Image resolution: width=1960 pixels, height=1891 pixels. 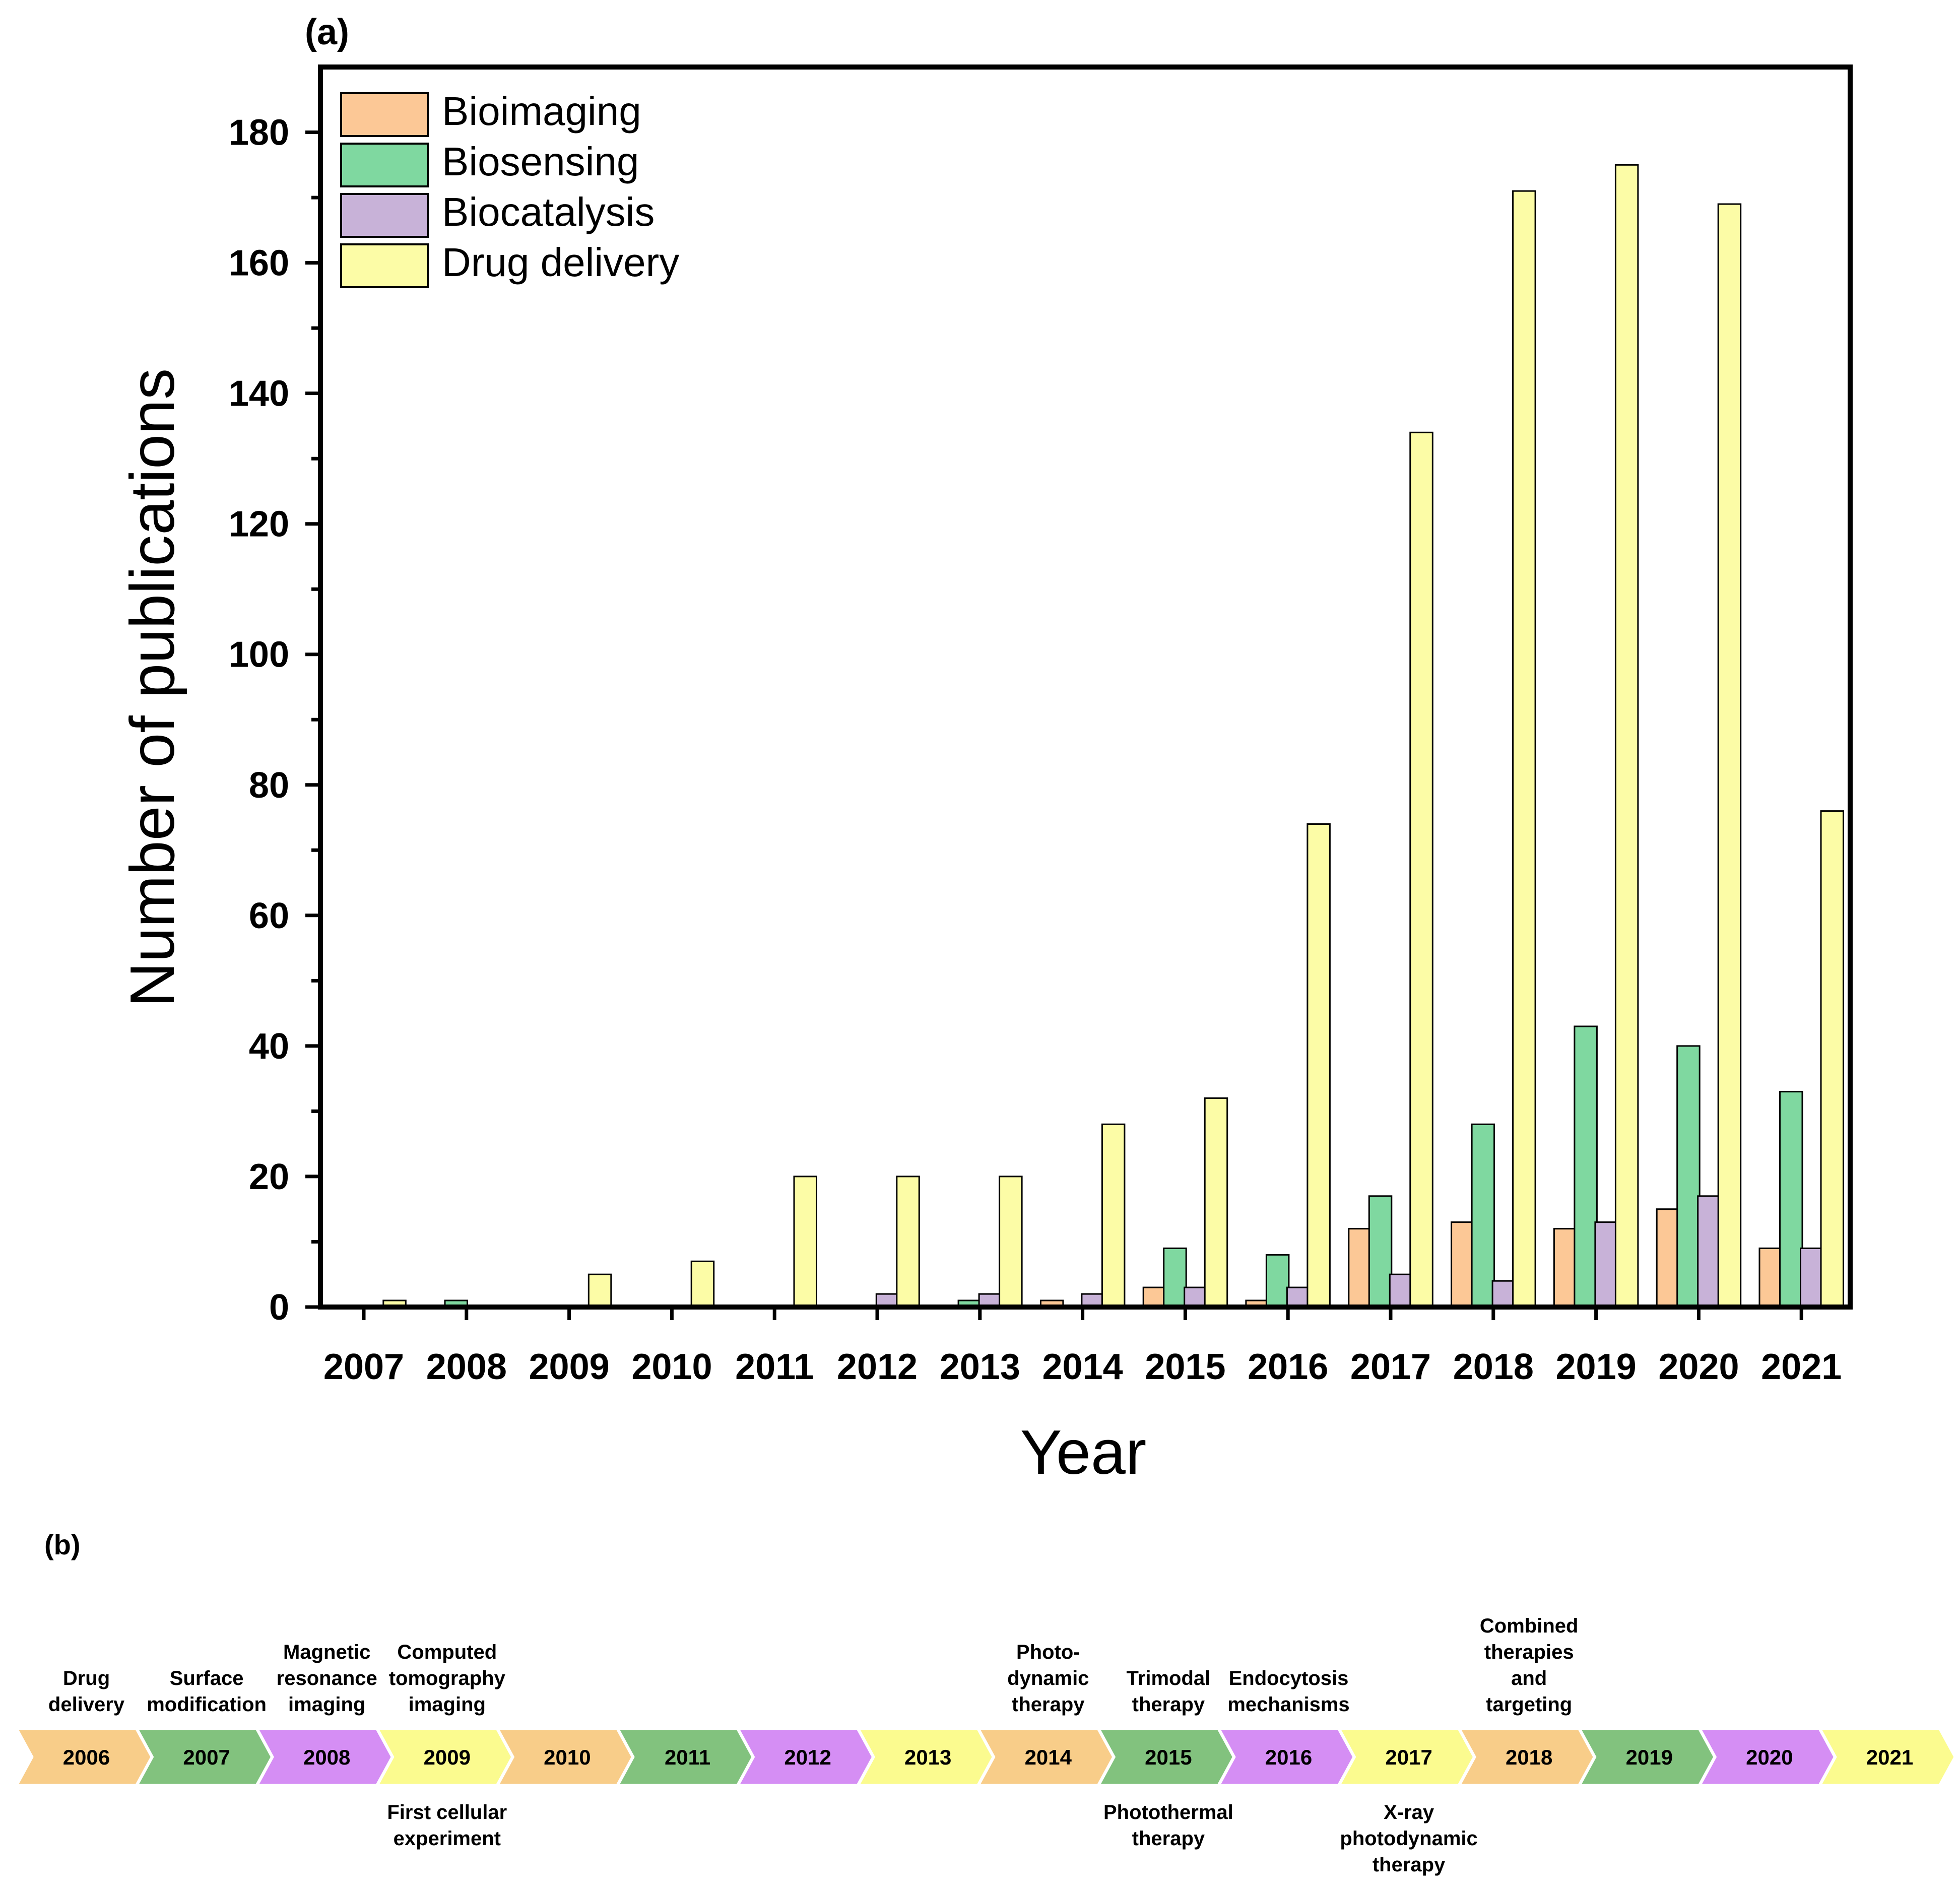 I want to click on timeline-chevron-2009, so click(x=445, y=1757).